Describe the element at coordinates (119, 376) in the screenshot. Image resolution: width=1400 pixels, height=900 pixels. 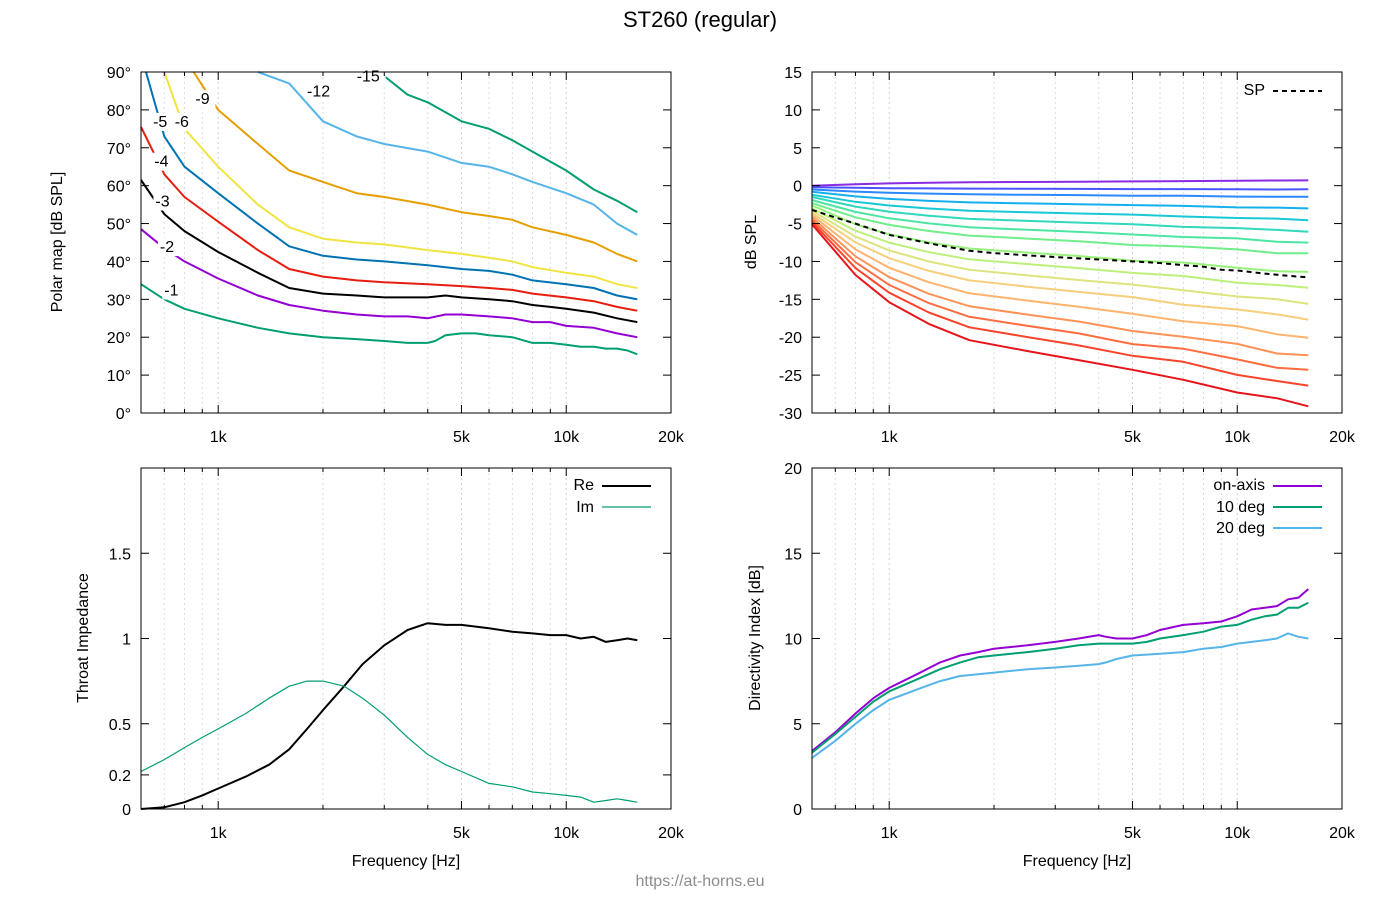
I see `polar-ytick-label: 10°` at that location.